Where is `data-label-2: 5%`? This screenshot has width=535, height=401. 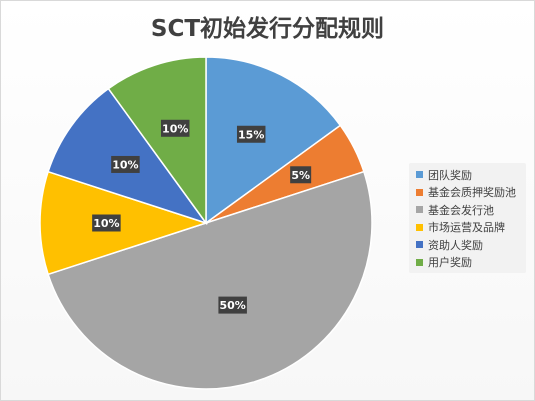 data-label-2: 5% is located at coordinates (301, 175).